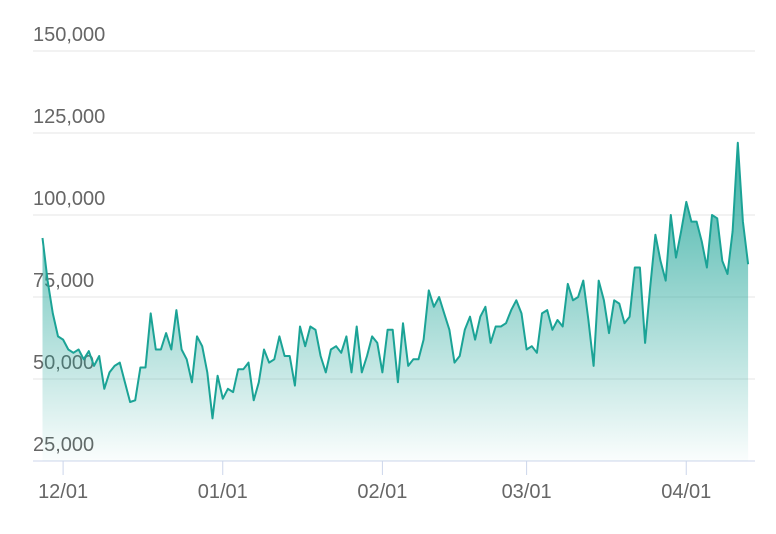 The width and height of the screenshot is (776, 534). Describe the element at coordinates (69, 199) in the screenshot. I see `y-tick-label: 100,000` at that location.